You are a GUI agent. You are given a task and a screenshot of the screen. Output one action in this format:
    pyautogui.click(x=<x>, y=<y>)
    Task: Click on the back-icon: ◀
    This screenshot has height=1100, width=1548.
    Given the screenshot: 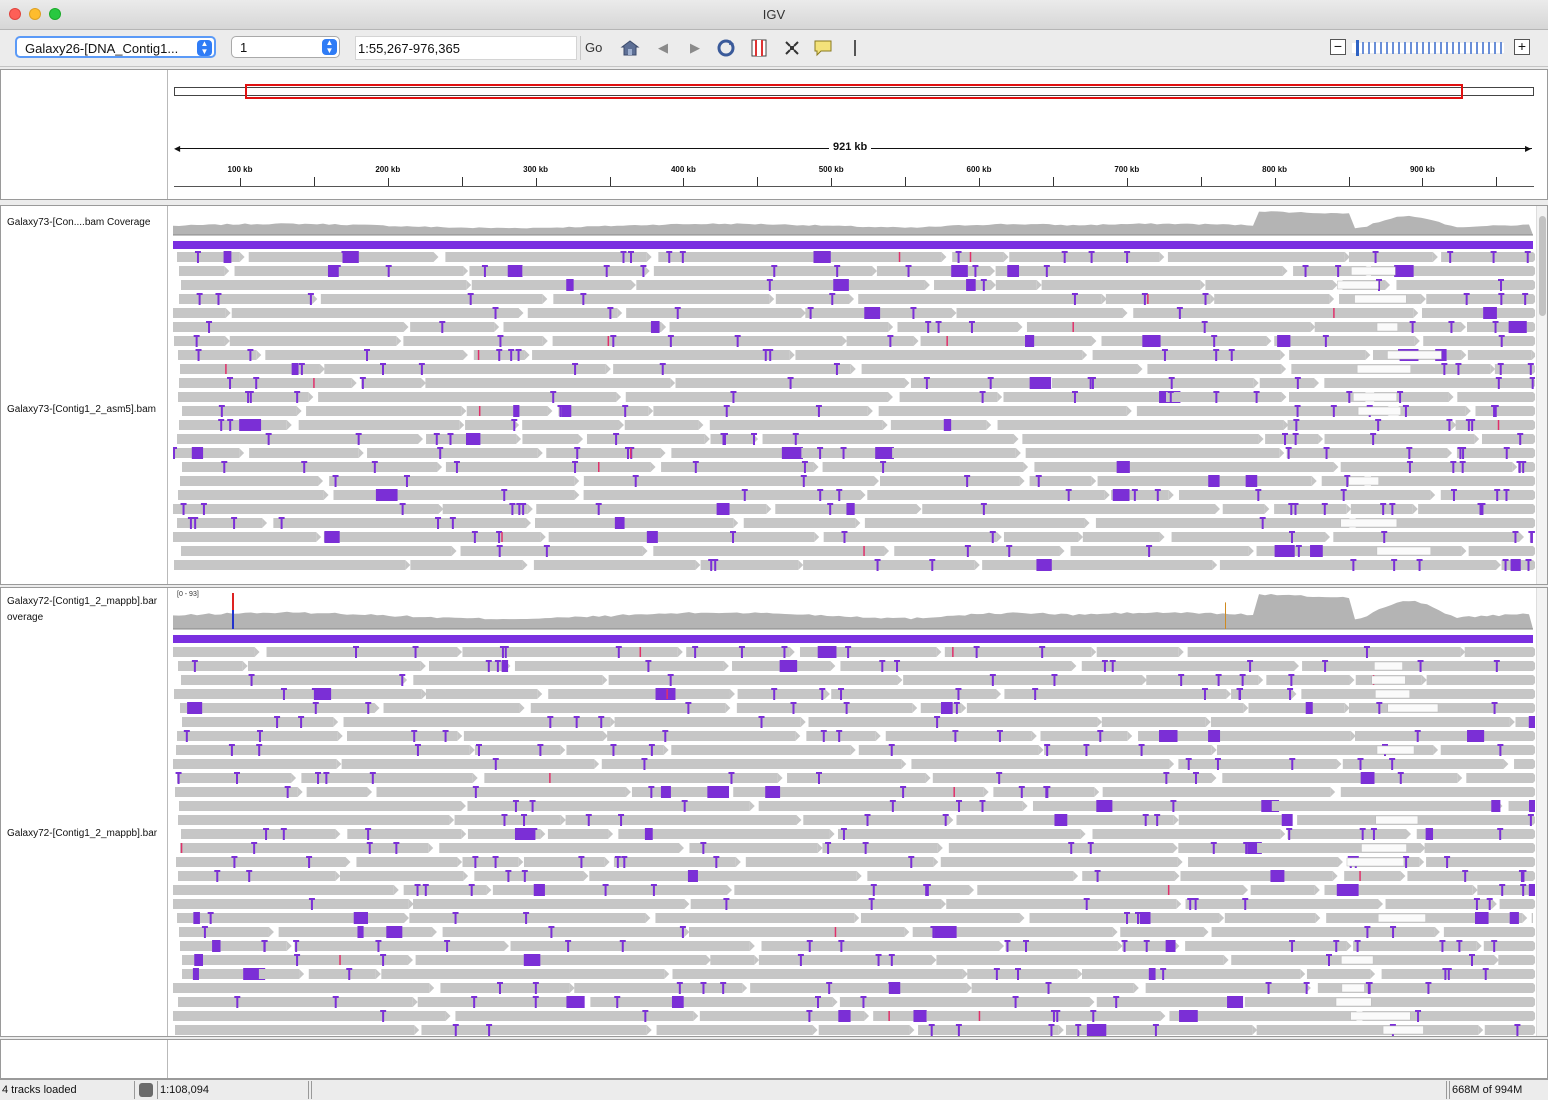 What is the action you would take?
    pyautogui.click(x=663, y=47)
    